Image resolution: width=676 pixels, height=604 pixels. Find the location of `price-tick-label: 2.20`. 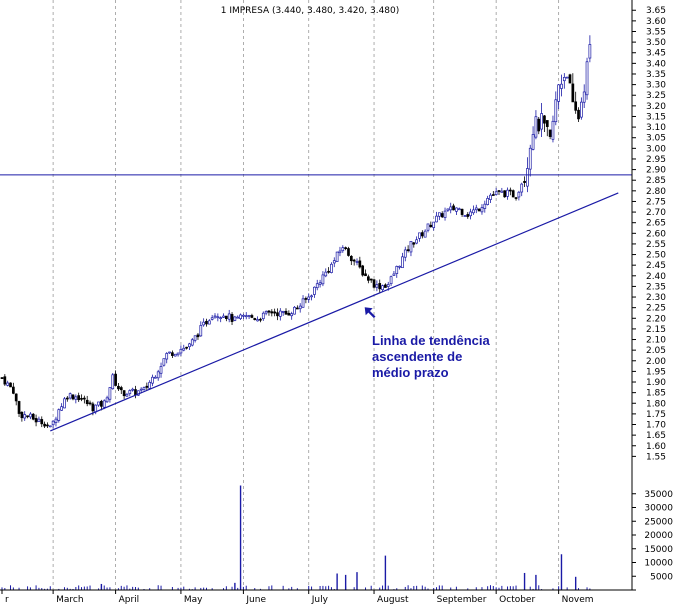

price-tick-label: 2.20 is located at coordinates (656, 319).